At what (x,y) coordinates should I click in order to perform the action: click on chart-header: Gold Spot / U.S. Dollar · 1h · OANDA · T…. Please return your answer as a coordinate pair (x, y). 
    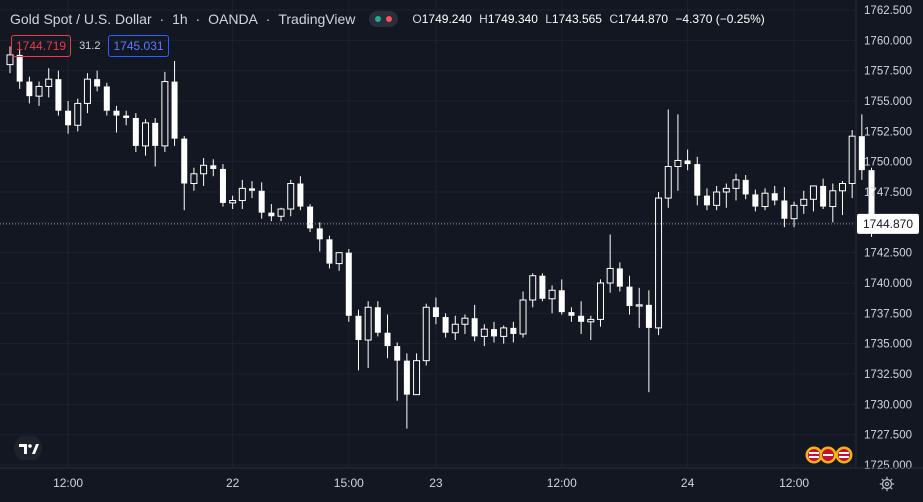
    Looking at the image, I should click on (389, 19).